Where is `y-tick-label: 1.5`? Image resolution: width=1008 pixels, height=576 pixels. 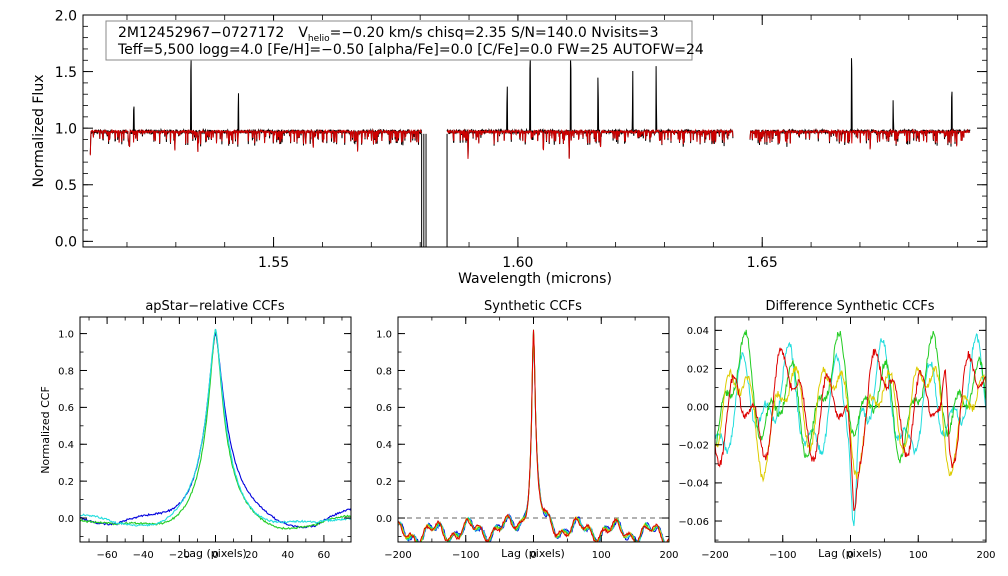 y-tick-label: 1.5 is located at coordinates (66, 73).